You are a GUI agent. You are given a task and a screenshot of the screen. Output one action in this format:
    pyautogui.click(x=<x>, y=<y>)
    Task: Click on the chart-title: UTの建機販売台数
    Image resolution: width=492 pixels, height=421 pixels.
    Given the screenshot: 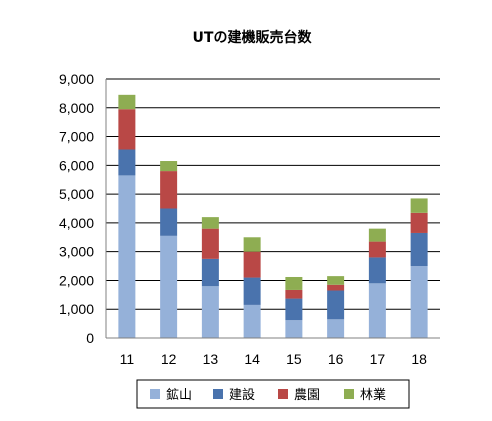 What is the action you would take?
    pyautogui.click(x=253, y=37)
    